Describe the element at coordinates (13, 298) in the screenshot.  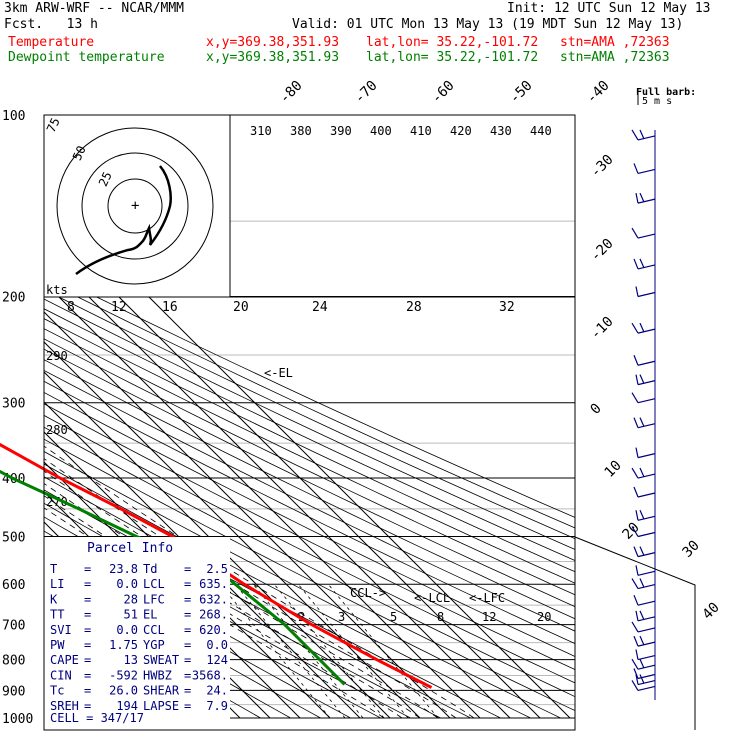
I see `pressure-tick-label: 200` at that location.